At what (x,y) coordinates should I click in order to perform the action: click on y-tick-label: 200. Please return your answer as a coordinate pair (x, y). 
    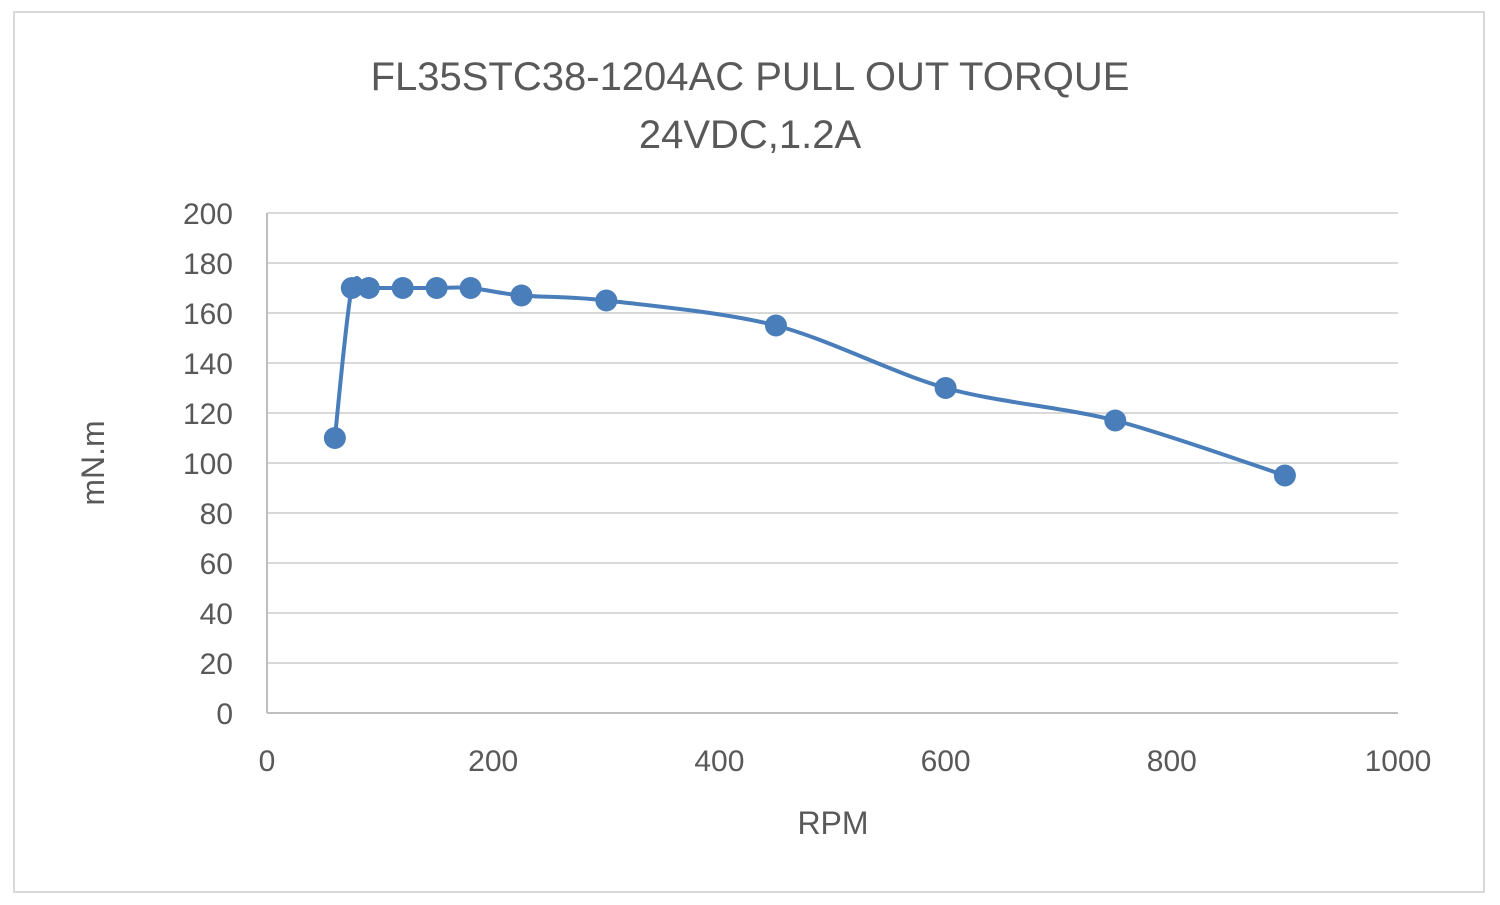
    Looking at the image, I should click on (208, 214).